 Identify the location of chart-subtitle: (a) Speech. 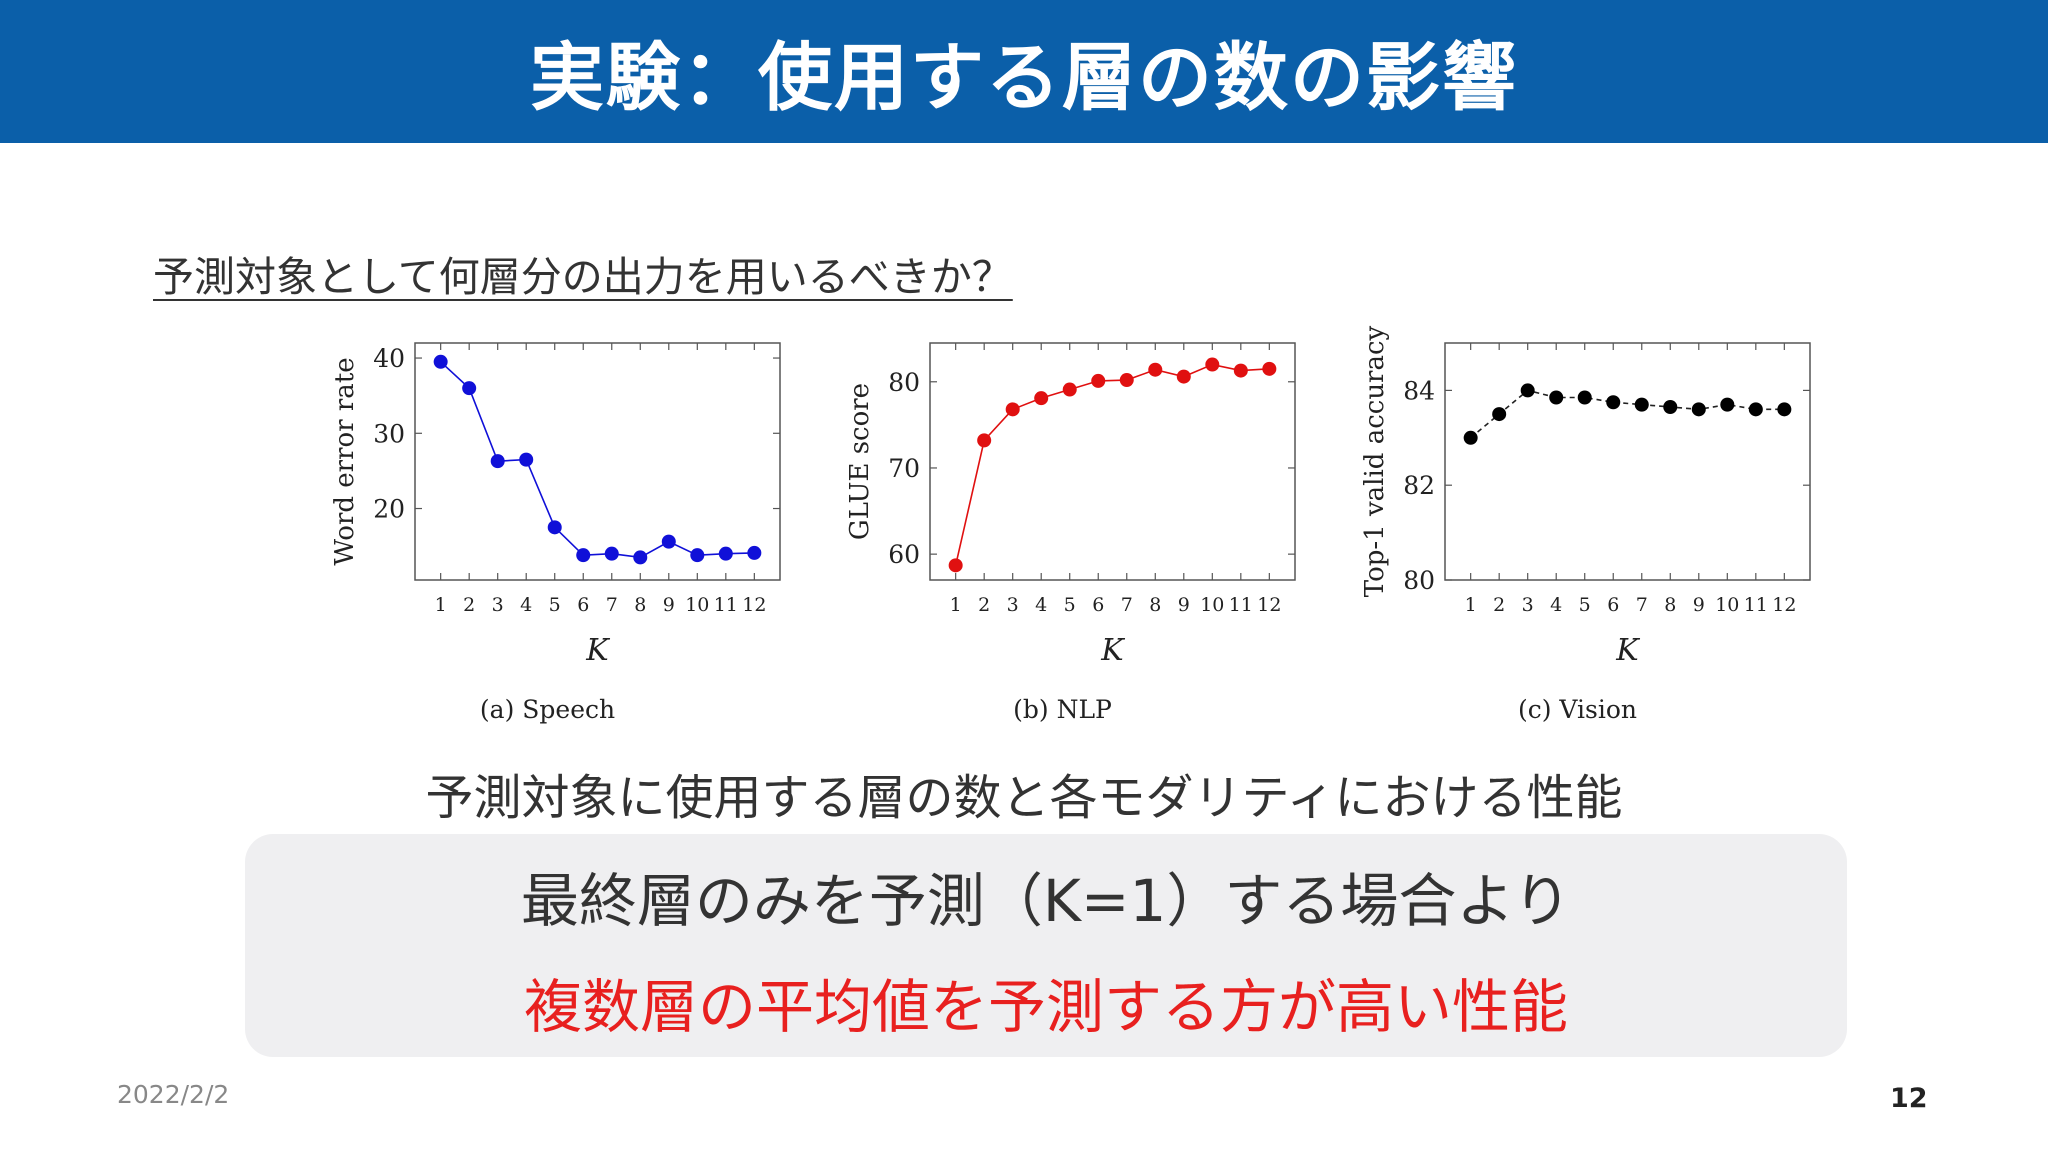
(547, 709).